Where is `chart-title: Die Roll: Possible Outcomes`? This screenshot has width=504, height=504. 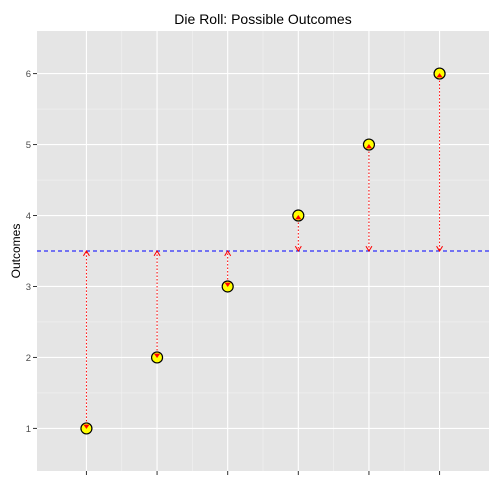
chart-title: Die Roll: Possible Outcomes is located at coordinates (262, 19).